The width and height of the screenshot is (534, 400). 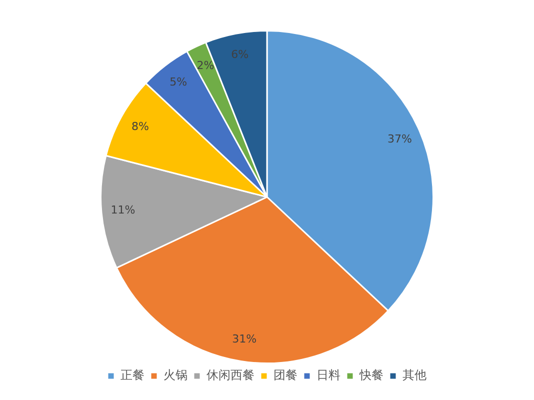 I want to click on legend-label: 其他, so click(x=414, y=375).